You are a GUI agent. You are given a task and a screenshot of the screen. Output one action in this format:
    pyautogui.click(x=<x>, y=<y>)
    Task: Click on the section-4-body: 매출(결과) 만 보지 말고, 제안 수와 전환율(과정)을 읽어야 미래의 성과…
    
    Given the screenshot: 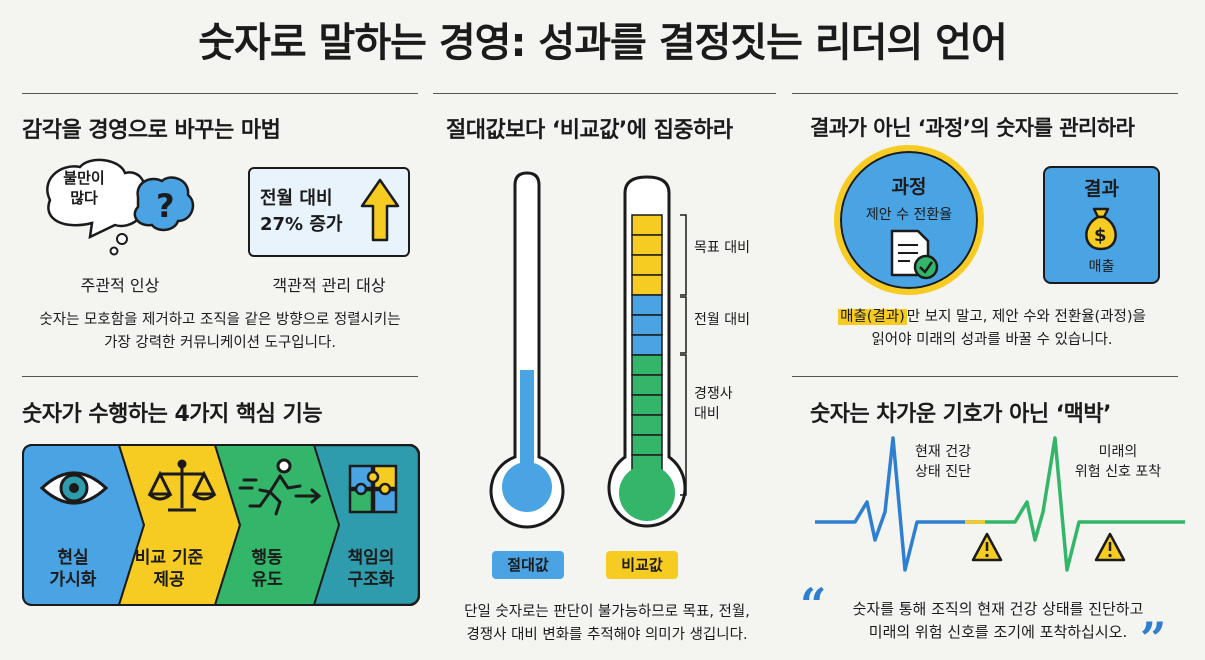 What is the action you would take?
    pyautogui.click(x=992, y=329)
    